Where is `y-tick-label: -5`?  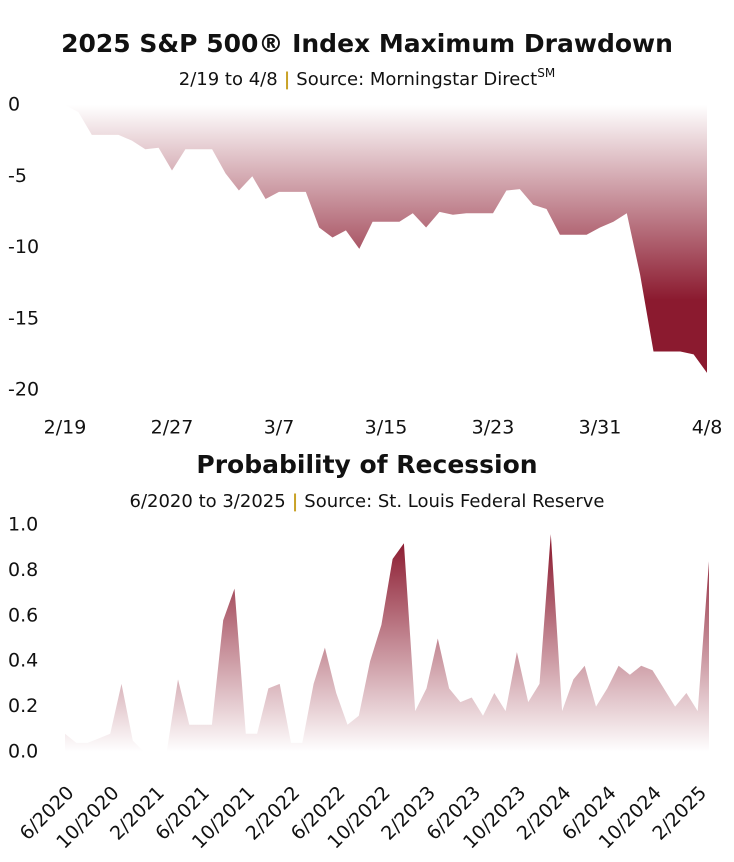
y-tick-label: -5 is located at coordinates (17, 176).